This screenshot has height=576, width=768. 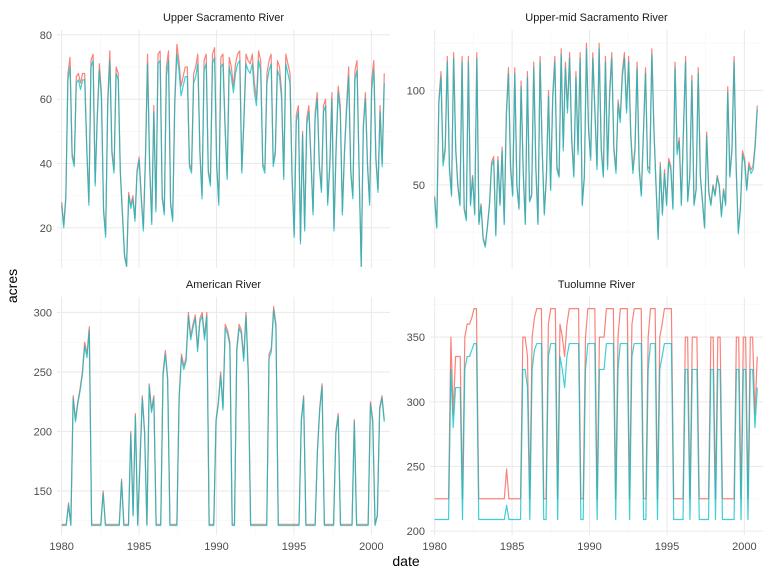 What do you see at coordinates (596, 18) in the screenshot?
I see `facet-title: Upper-mid Sacramento River` at bounding box center [596, 18].